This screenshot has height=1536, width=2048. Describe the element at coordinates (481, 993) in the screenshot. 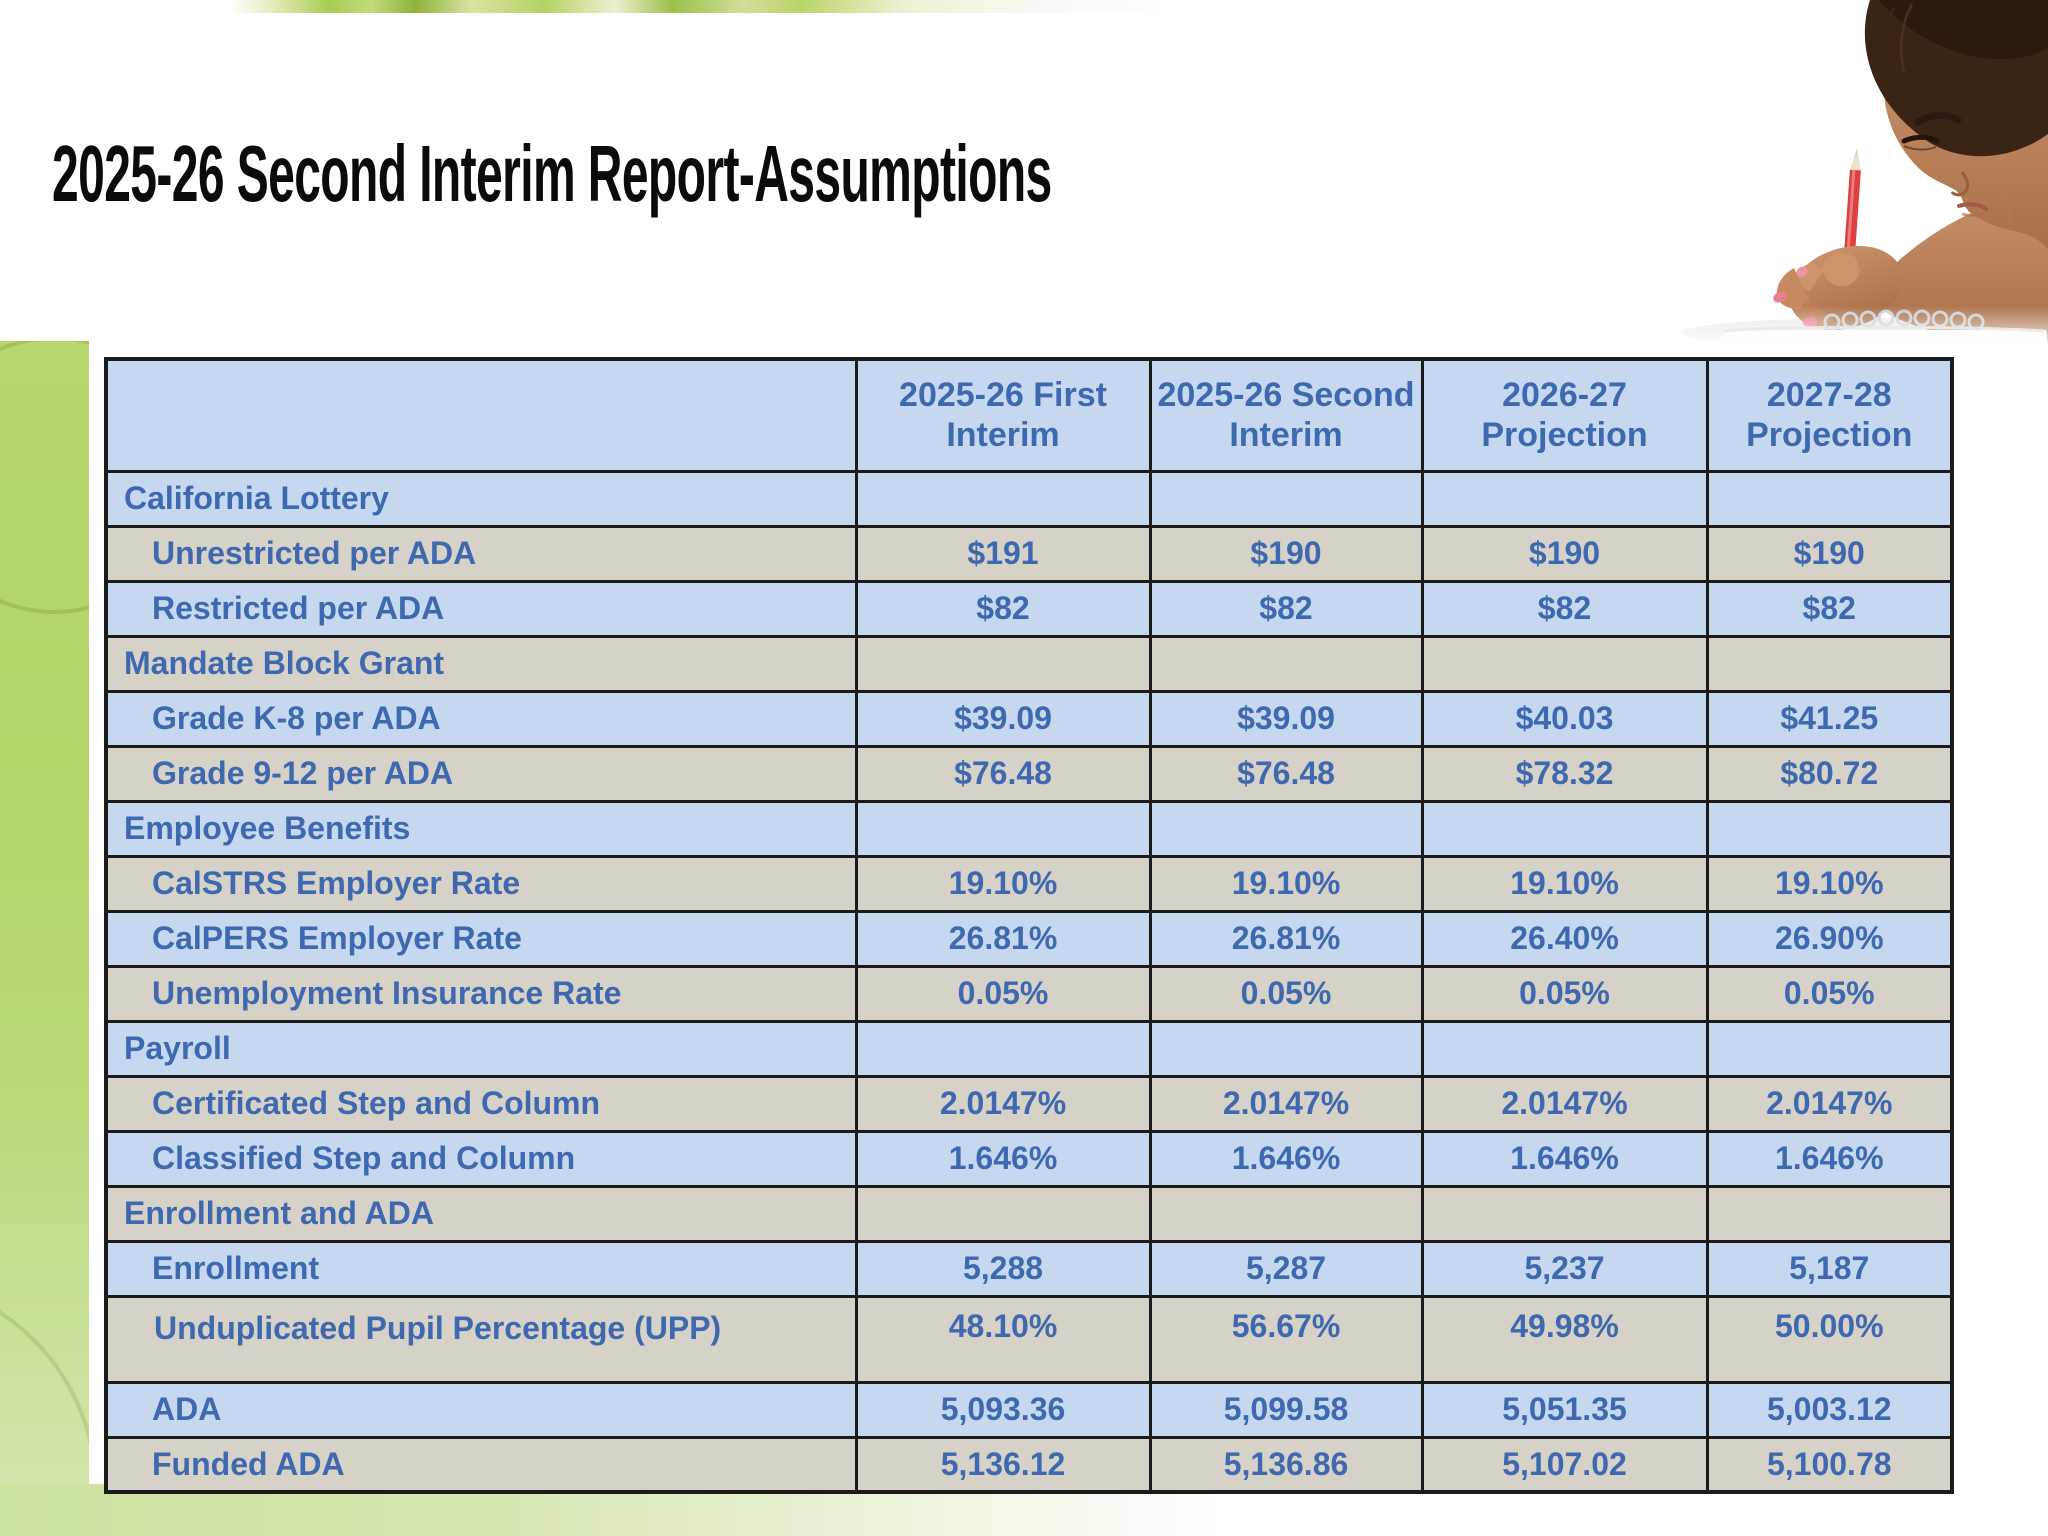

I see `row-label: Unemployment Insurance Rate` at that location.